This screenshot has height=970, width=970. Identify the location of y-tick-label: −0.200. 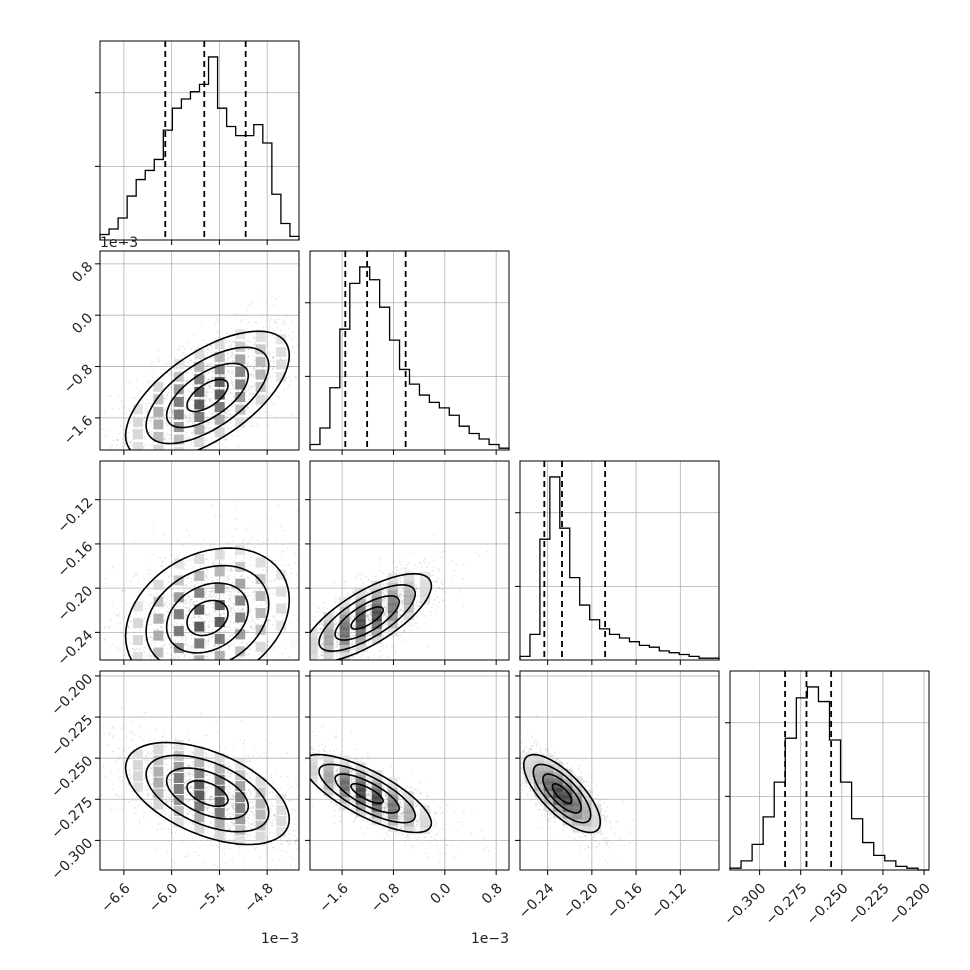
(72, 695).